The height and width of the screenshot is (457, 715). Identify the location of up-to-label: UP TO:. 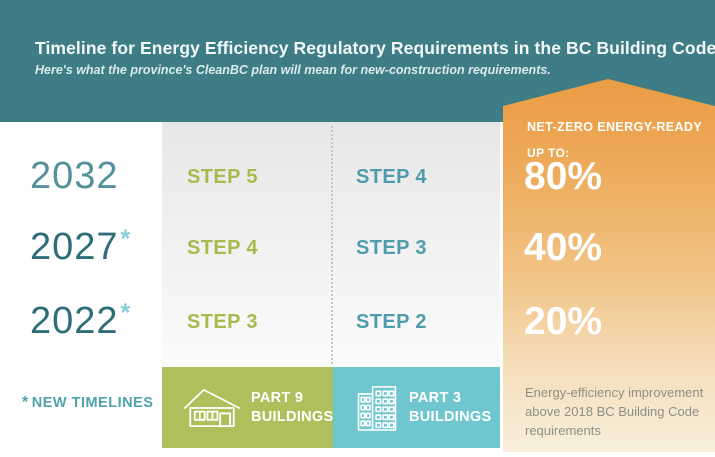
(548, 153).